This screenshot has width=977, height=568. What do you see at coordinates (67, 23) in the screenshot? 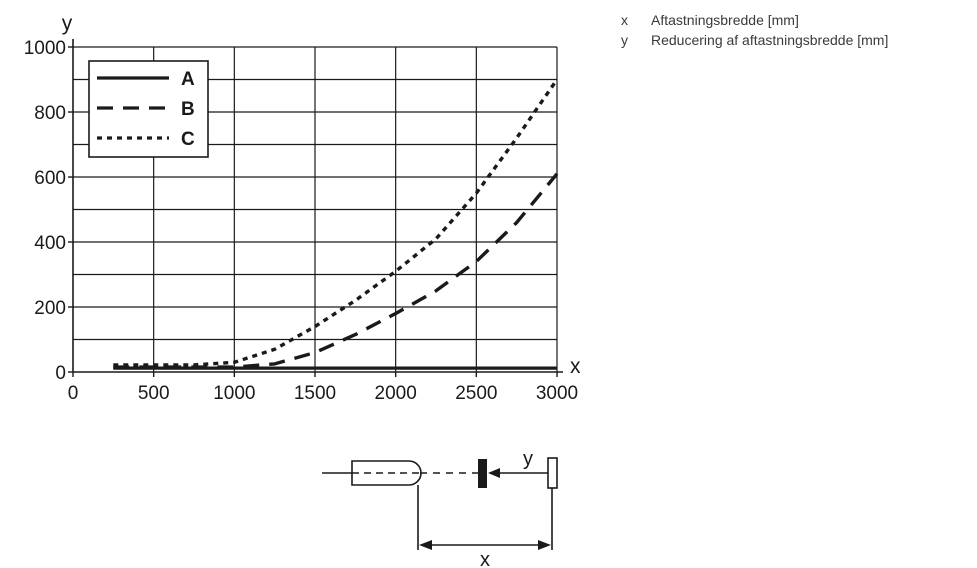
I see `y-axis-title: y` at bounding box center [67, 23].